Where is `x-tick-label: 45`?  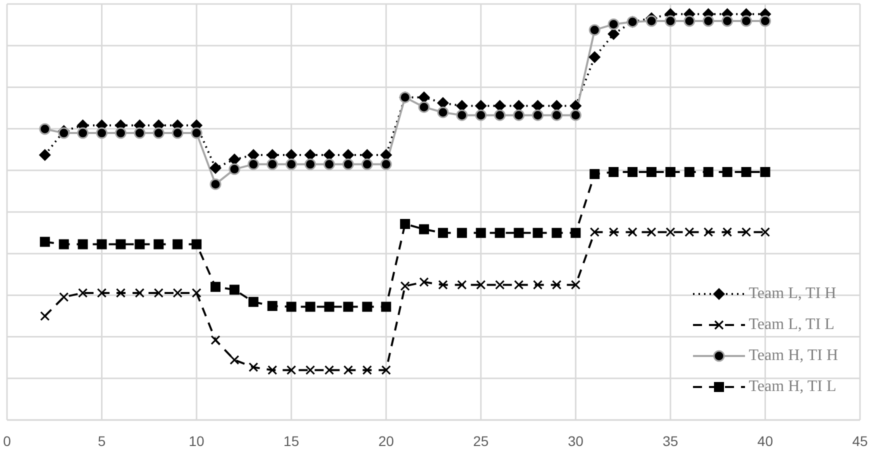 x-tick-label: 45 is located at coordinates (860, 440).